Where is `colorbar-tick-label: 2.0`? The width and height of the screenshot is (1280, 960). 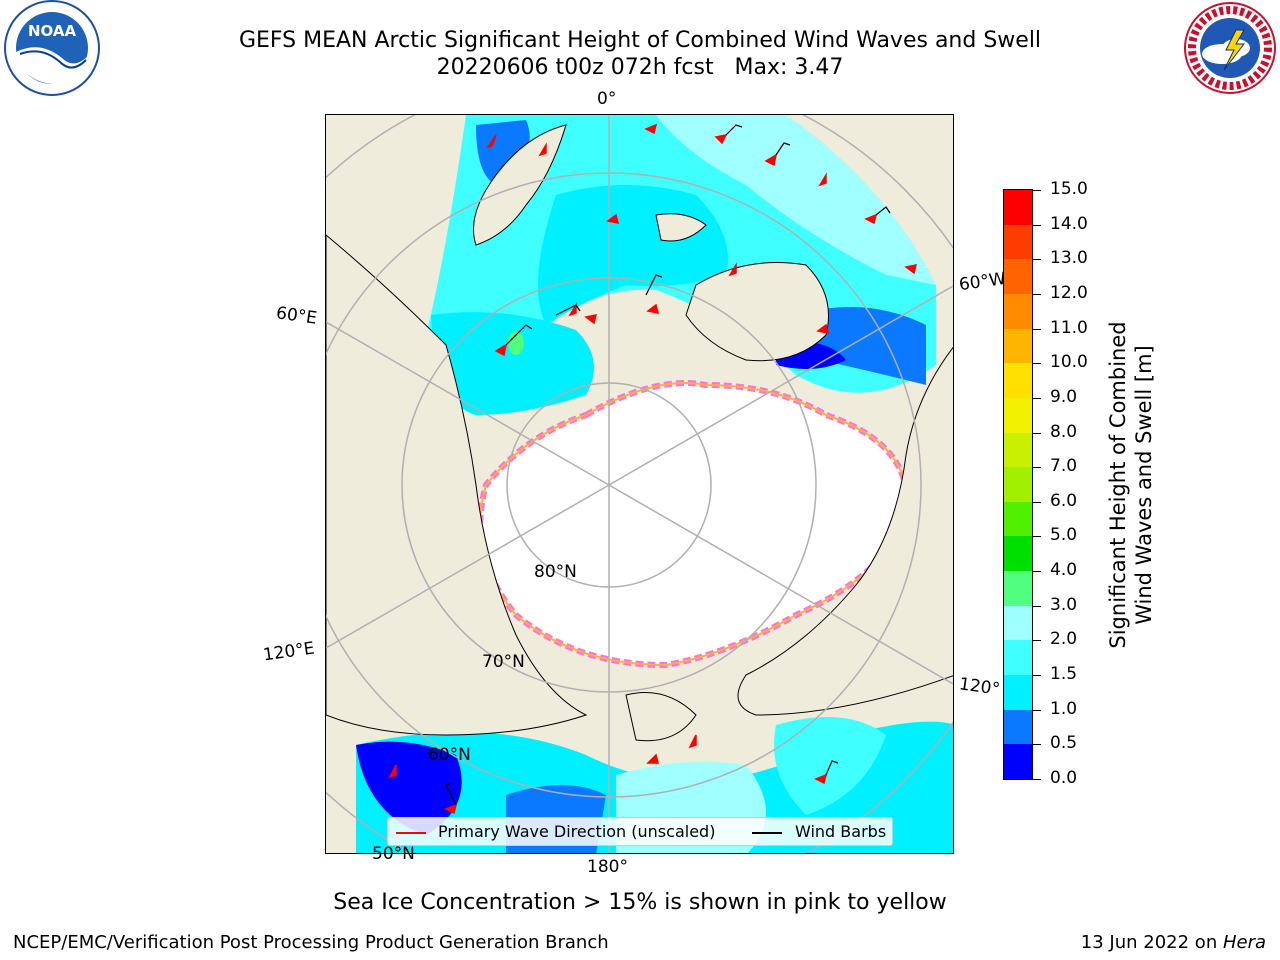
colorbar-tick-label: 2.0 is located at coordinates (1064, 639).